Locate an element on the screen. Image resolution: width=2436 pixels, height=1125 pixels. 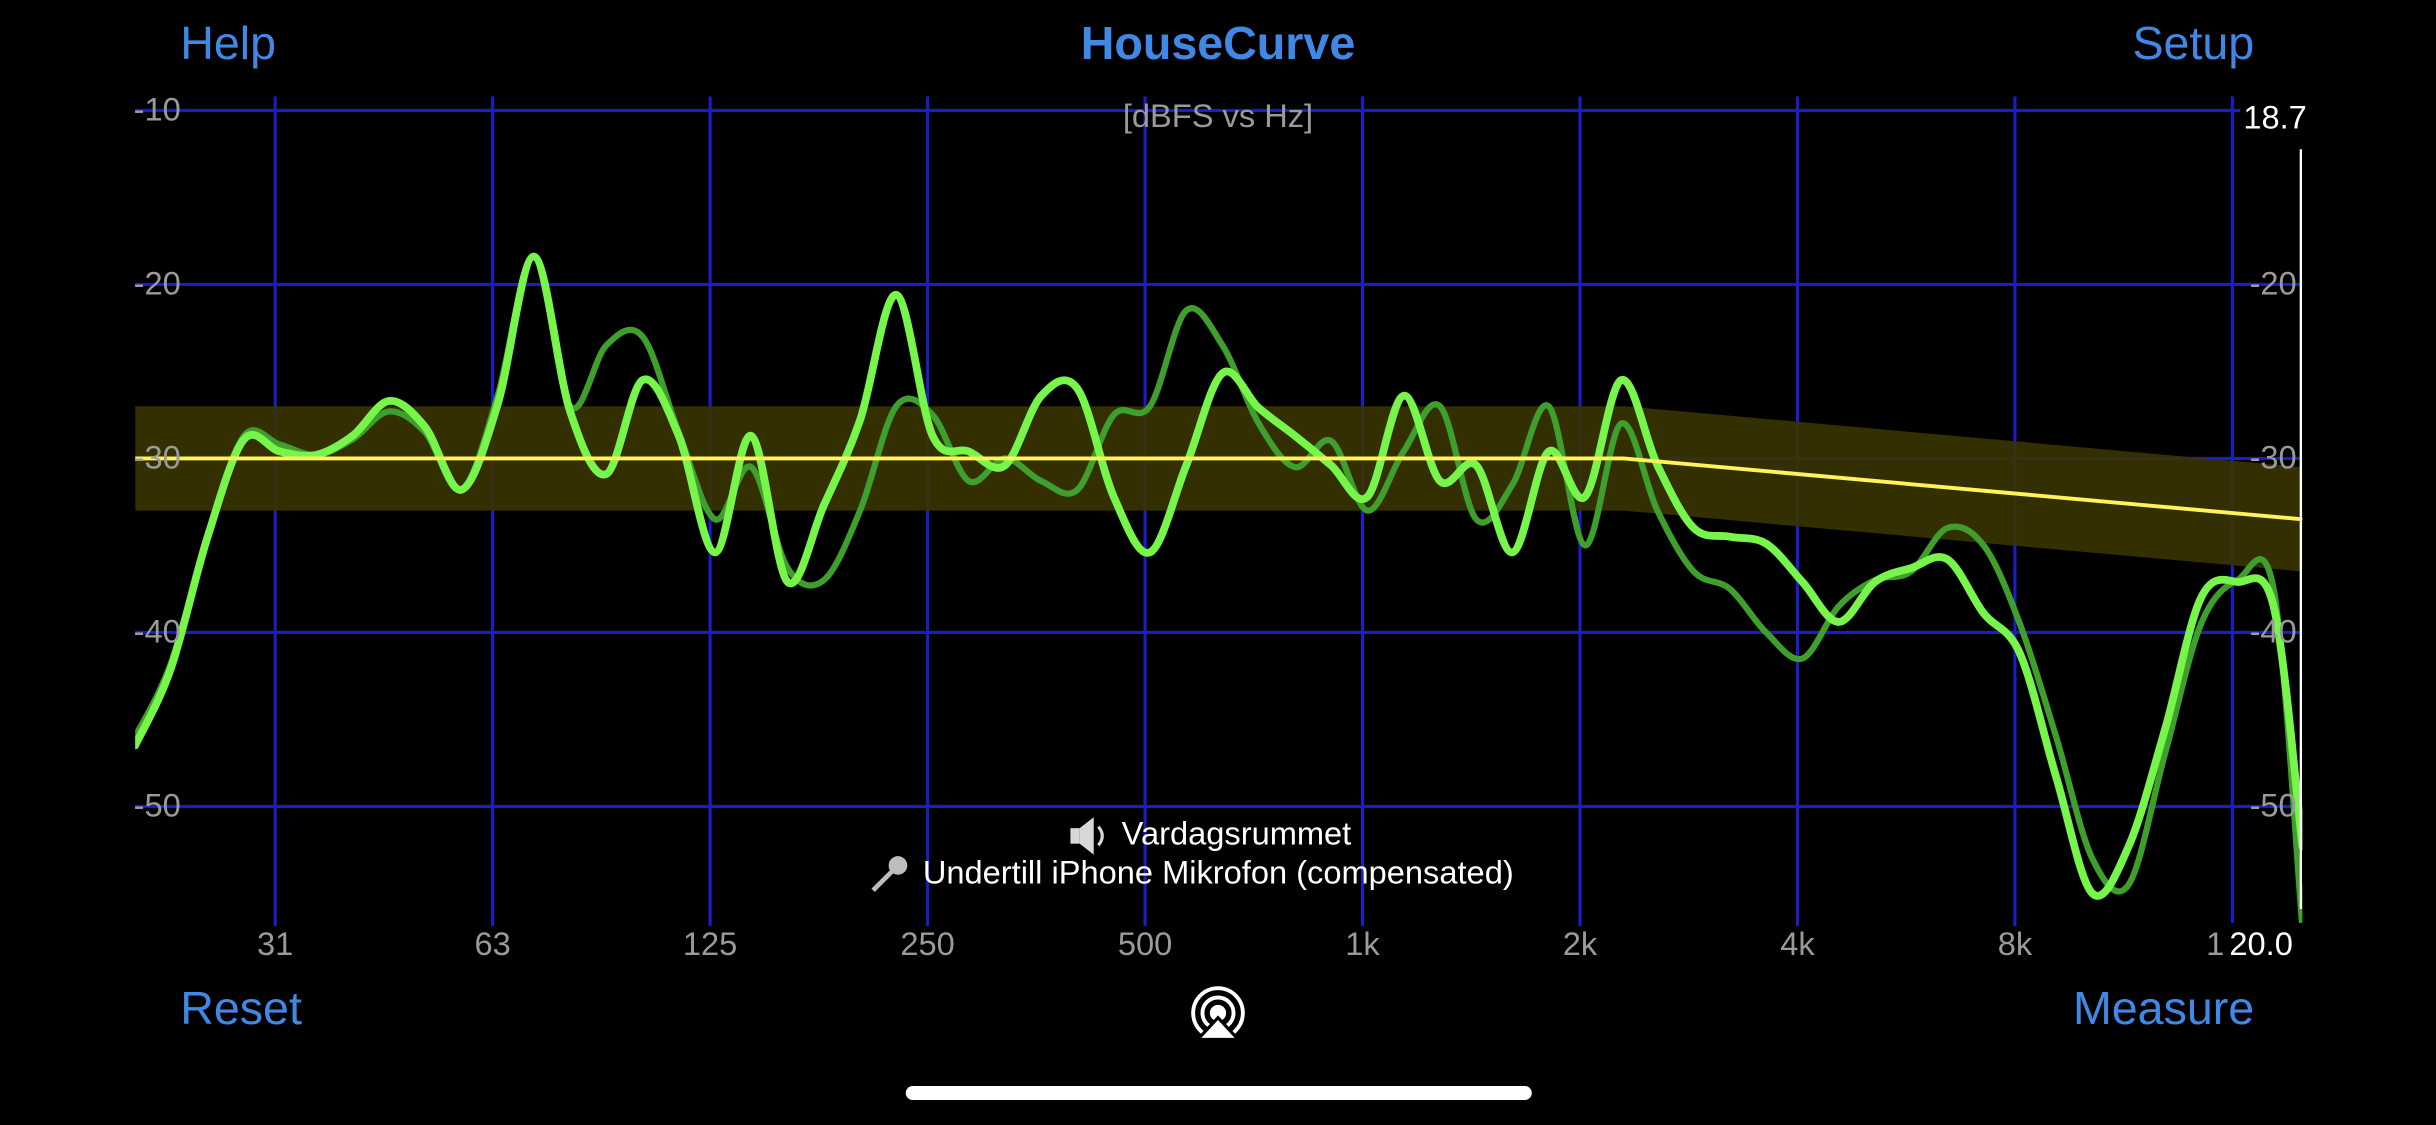
readout-top: 18.7 is located at coordinates (2274, 116).